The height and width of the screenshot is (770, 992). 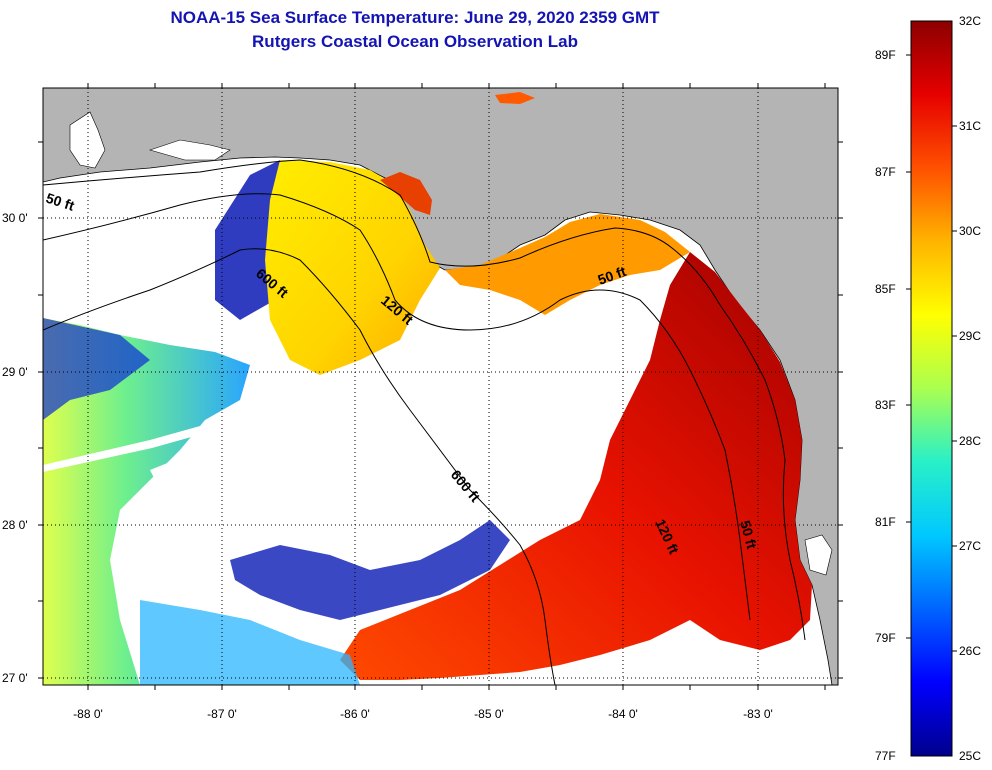 What do you see at coordinates (15, 372) in the screenshot?
I see `latitude-label: 29 0'` at bounding box center [15, 372].